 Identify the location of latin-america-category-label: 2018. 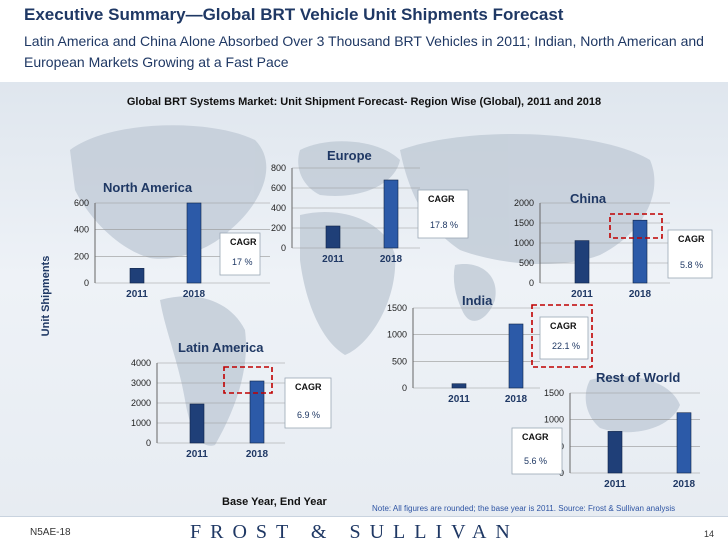
(257, 454).